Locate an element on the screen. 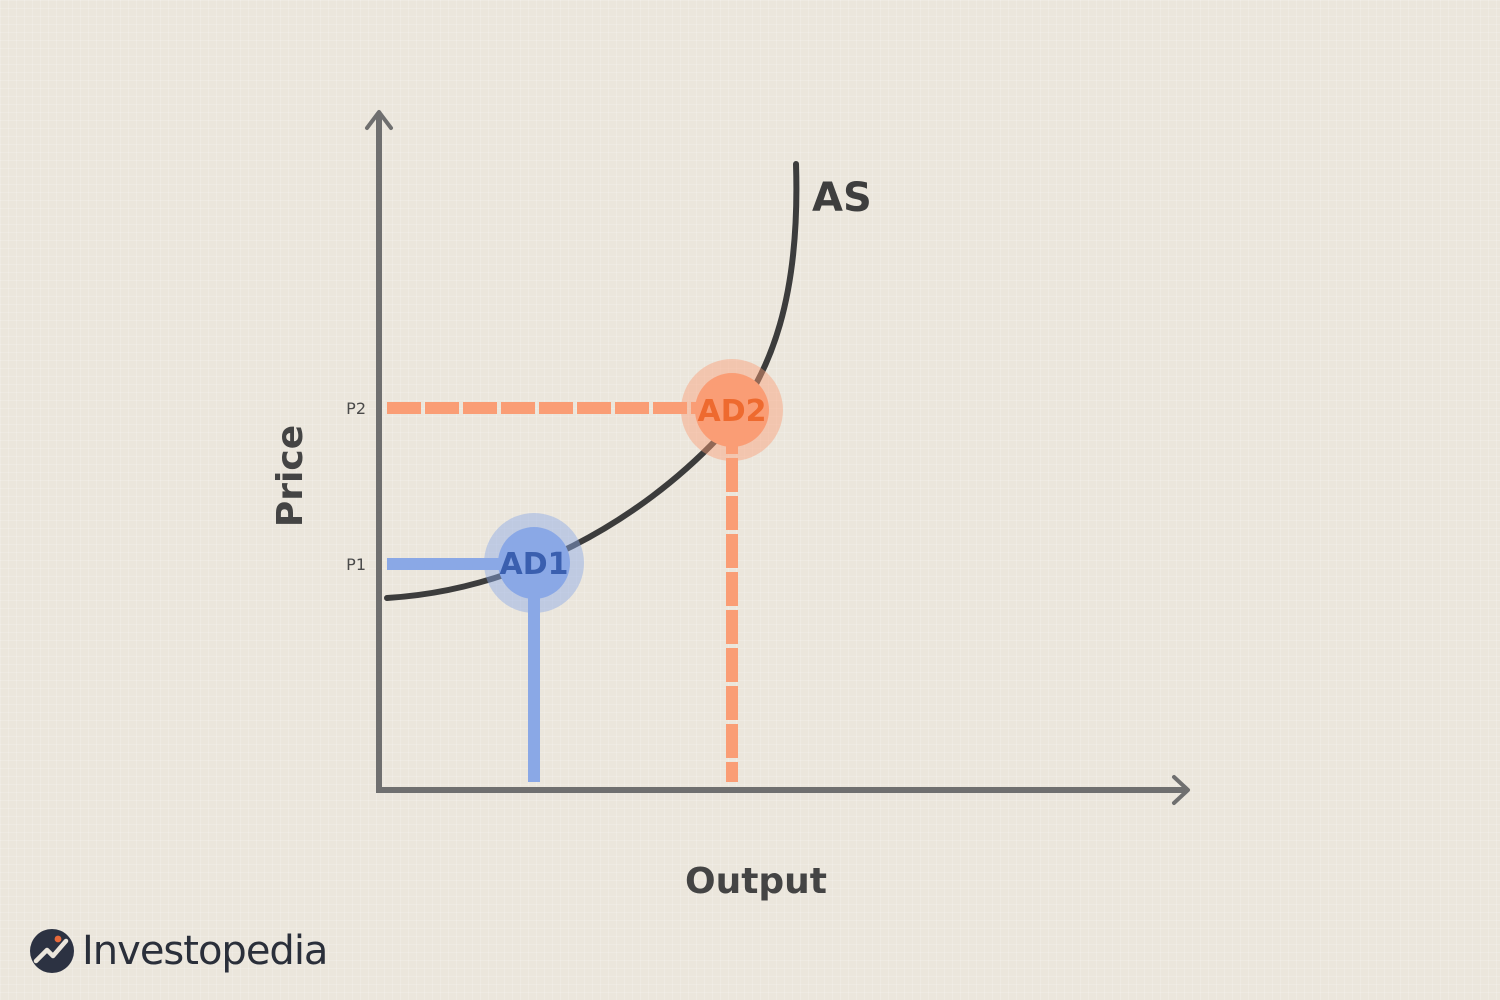  ad1-point: AD1 is located at coordinates (534, 563).